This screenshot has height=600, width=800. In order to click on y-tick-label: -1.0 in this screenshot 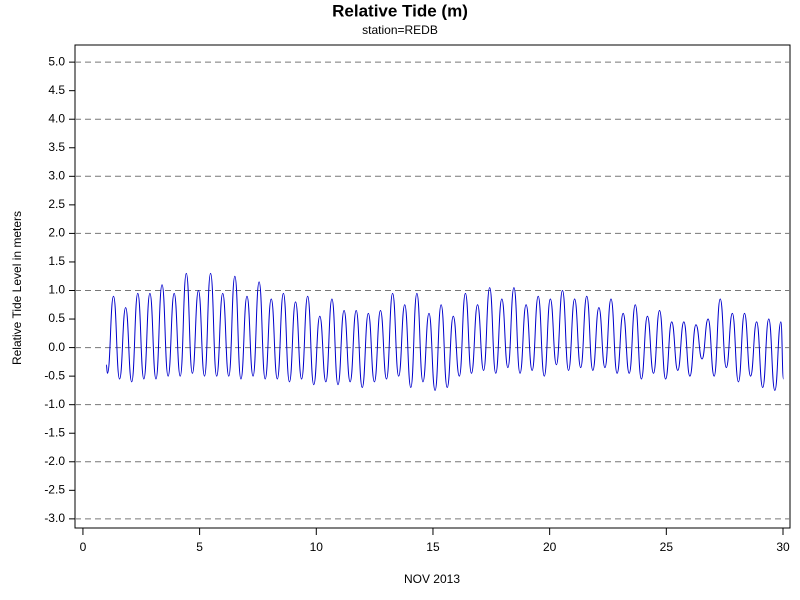, I will do `click(54, 404)`.